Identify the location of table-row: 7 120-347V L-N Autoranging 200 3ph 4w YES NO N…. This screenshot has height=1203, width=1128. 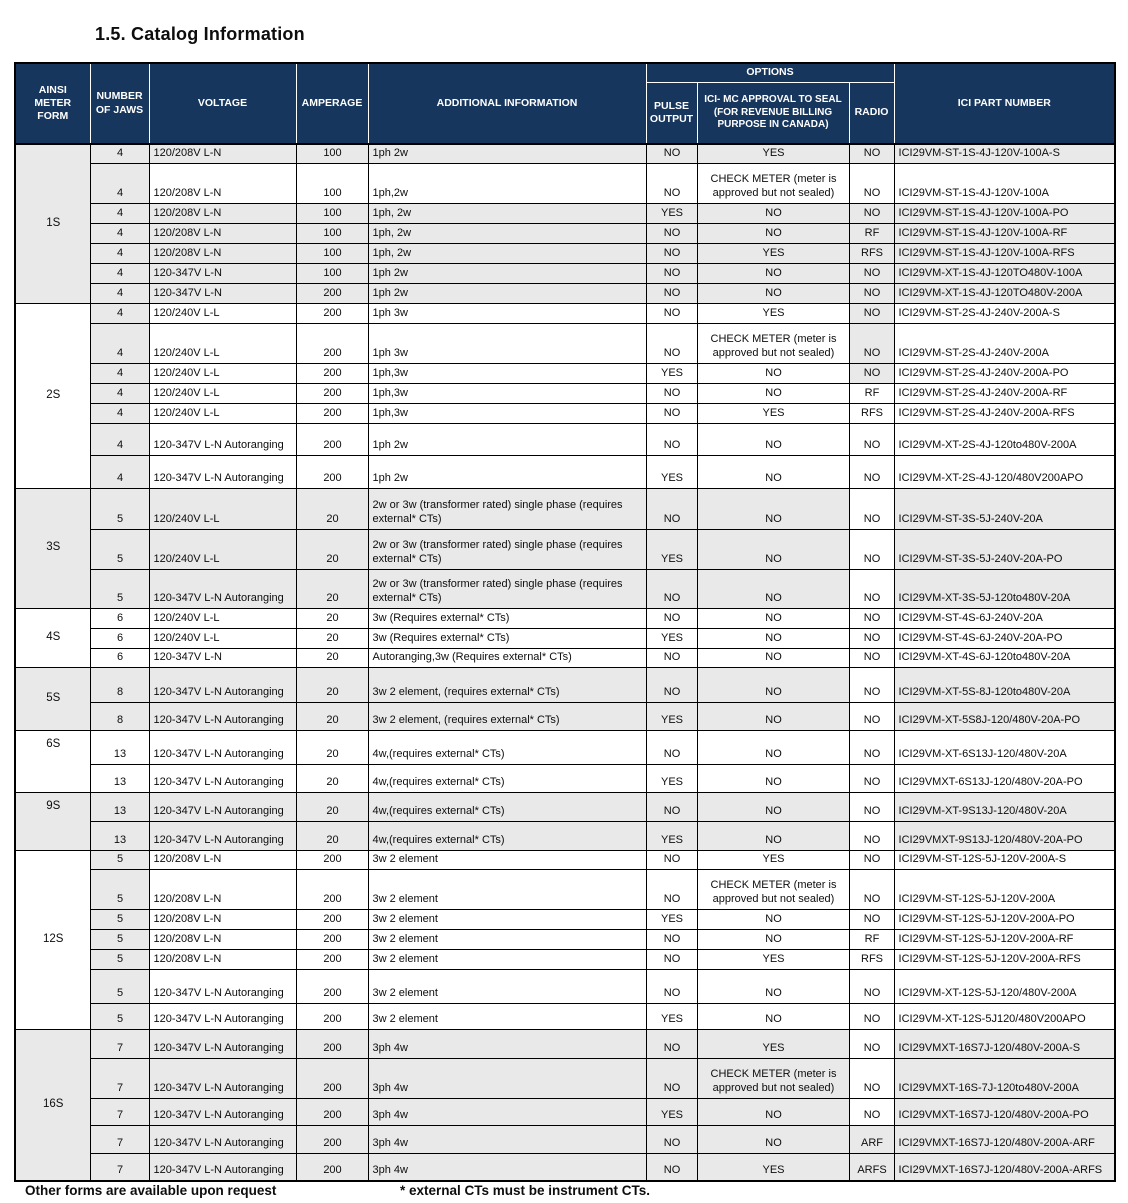
(565, 1111).